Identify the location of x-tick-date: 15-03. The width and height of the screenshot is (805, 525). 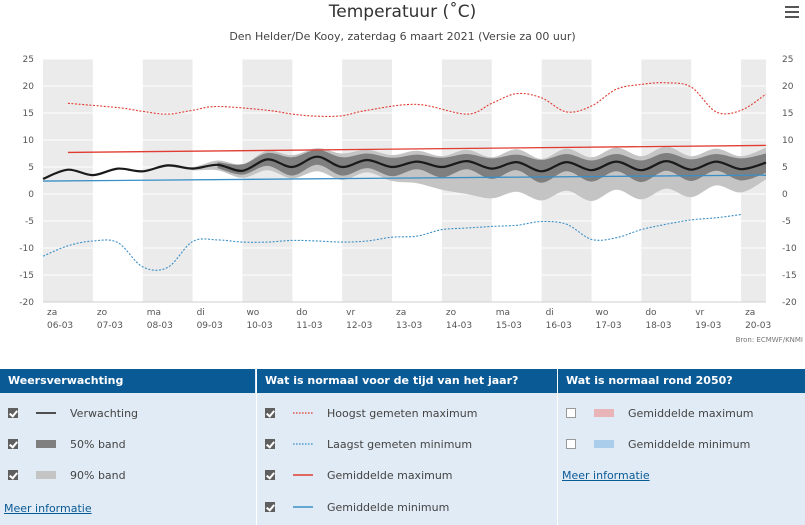
(509, 326).